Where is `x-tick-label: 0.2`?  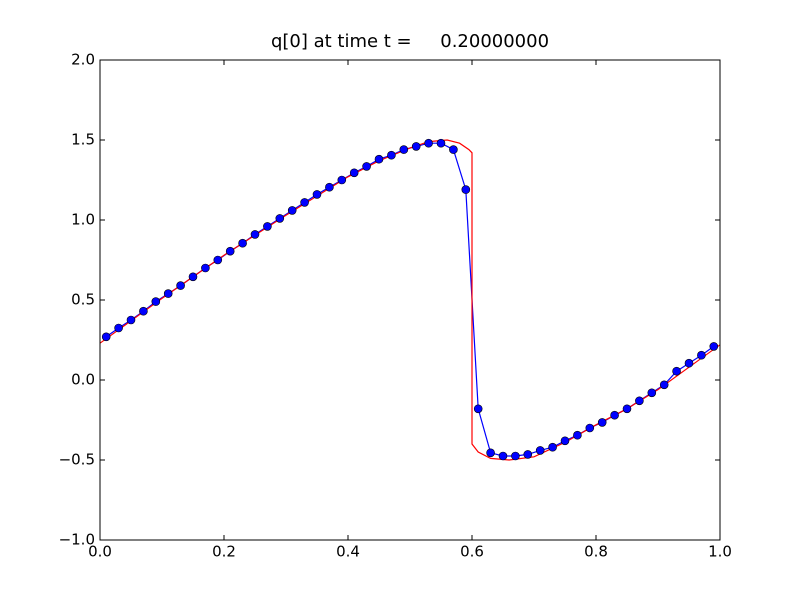
x-tick-label: 0.2 is located at coordinates (224, 552).